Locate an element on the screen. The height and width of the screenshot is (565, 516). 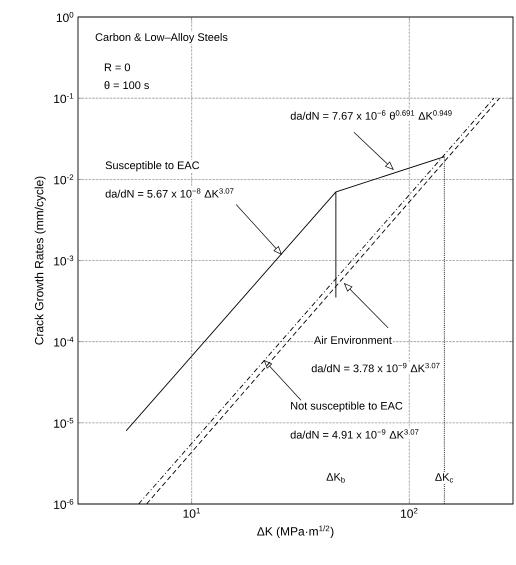
x-axis-title: ΔK (MPa·m$^{1/2}$) is located at coordinates (295, 531).